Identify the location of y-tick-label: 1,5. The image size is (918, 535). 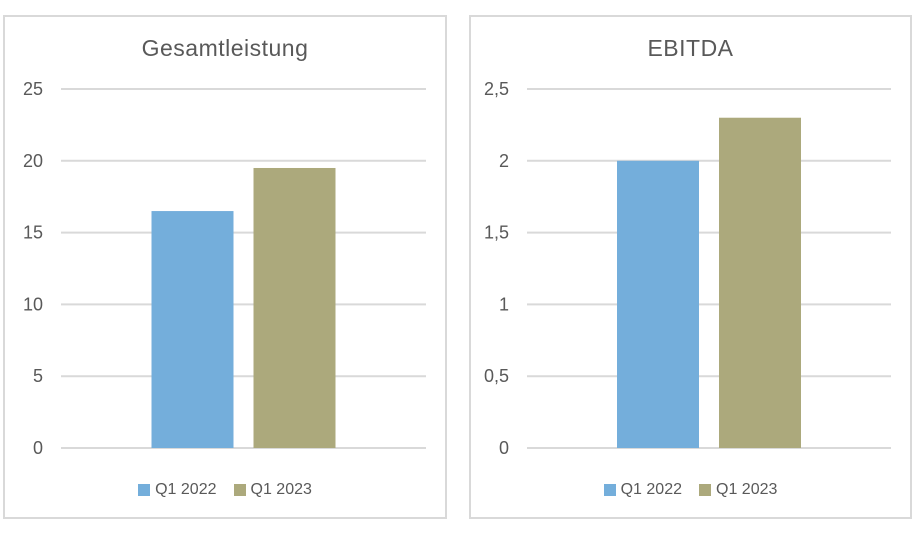
(496, 233).